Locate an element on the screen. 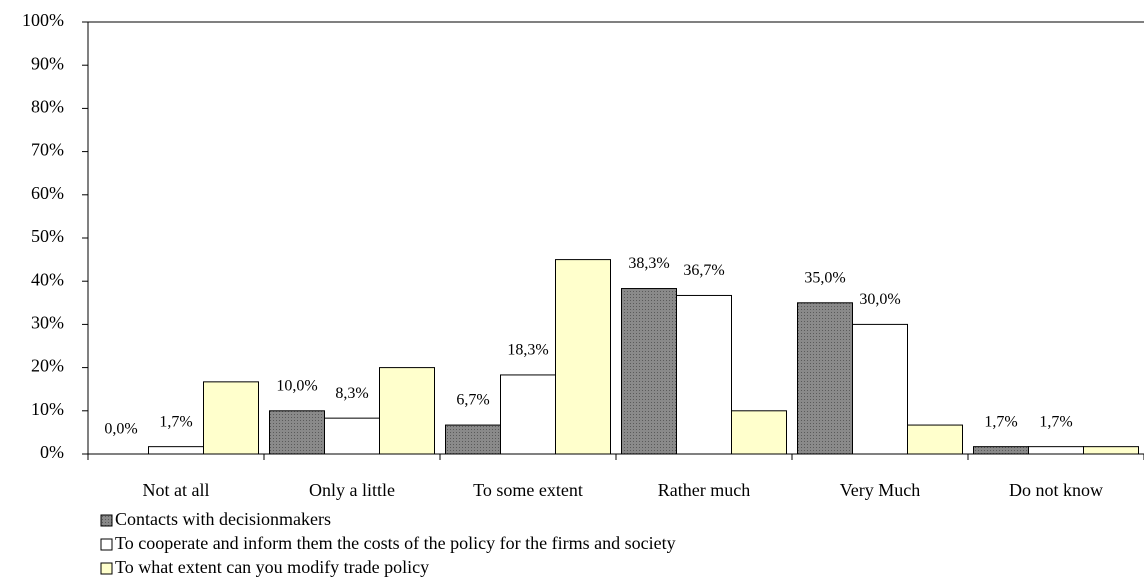 The image size is (1144, 587). y-tick-label: 20% is located at coordinates (47, 366).